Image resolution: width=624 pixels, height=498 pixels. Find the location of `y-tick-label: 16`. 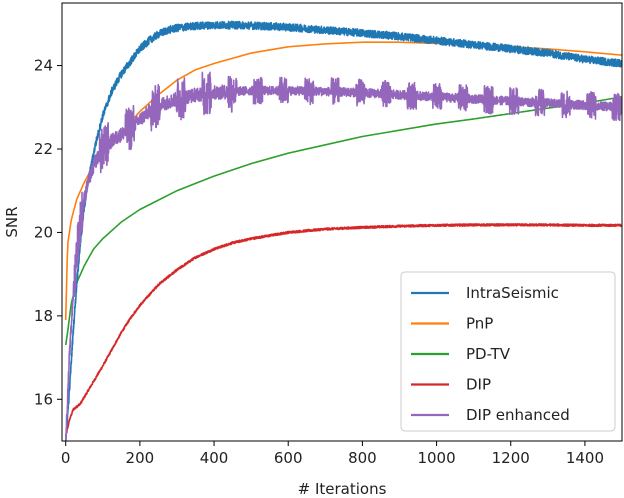

y-tick-label: 16 is located at coordinates (43, 399).